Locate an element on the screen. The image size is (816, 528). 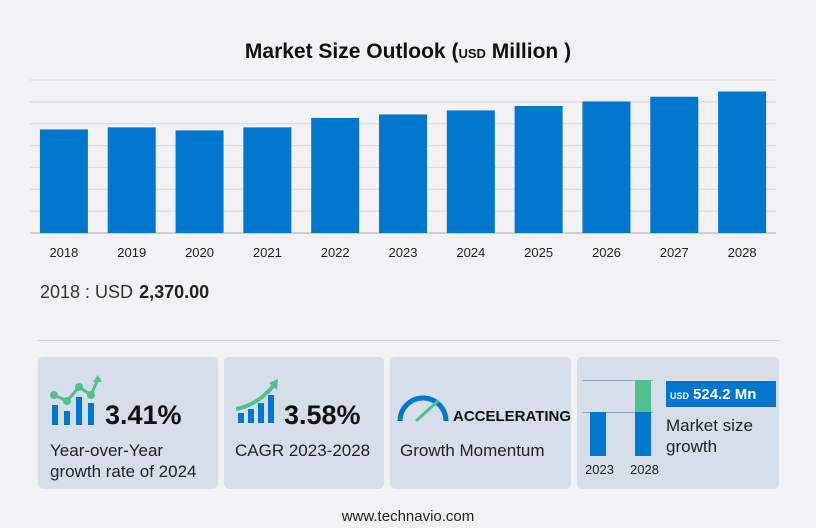
bar-2025 is located at coordinates (538, 169).